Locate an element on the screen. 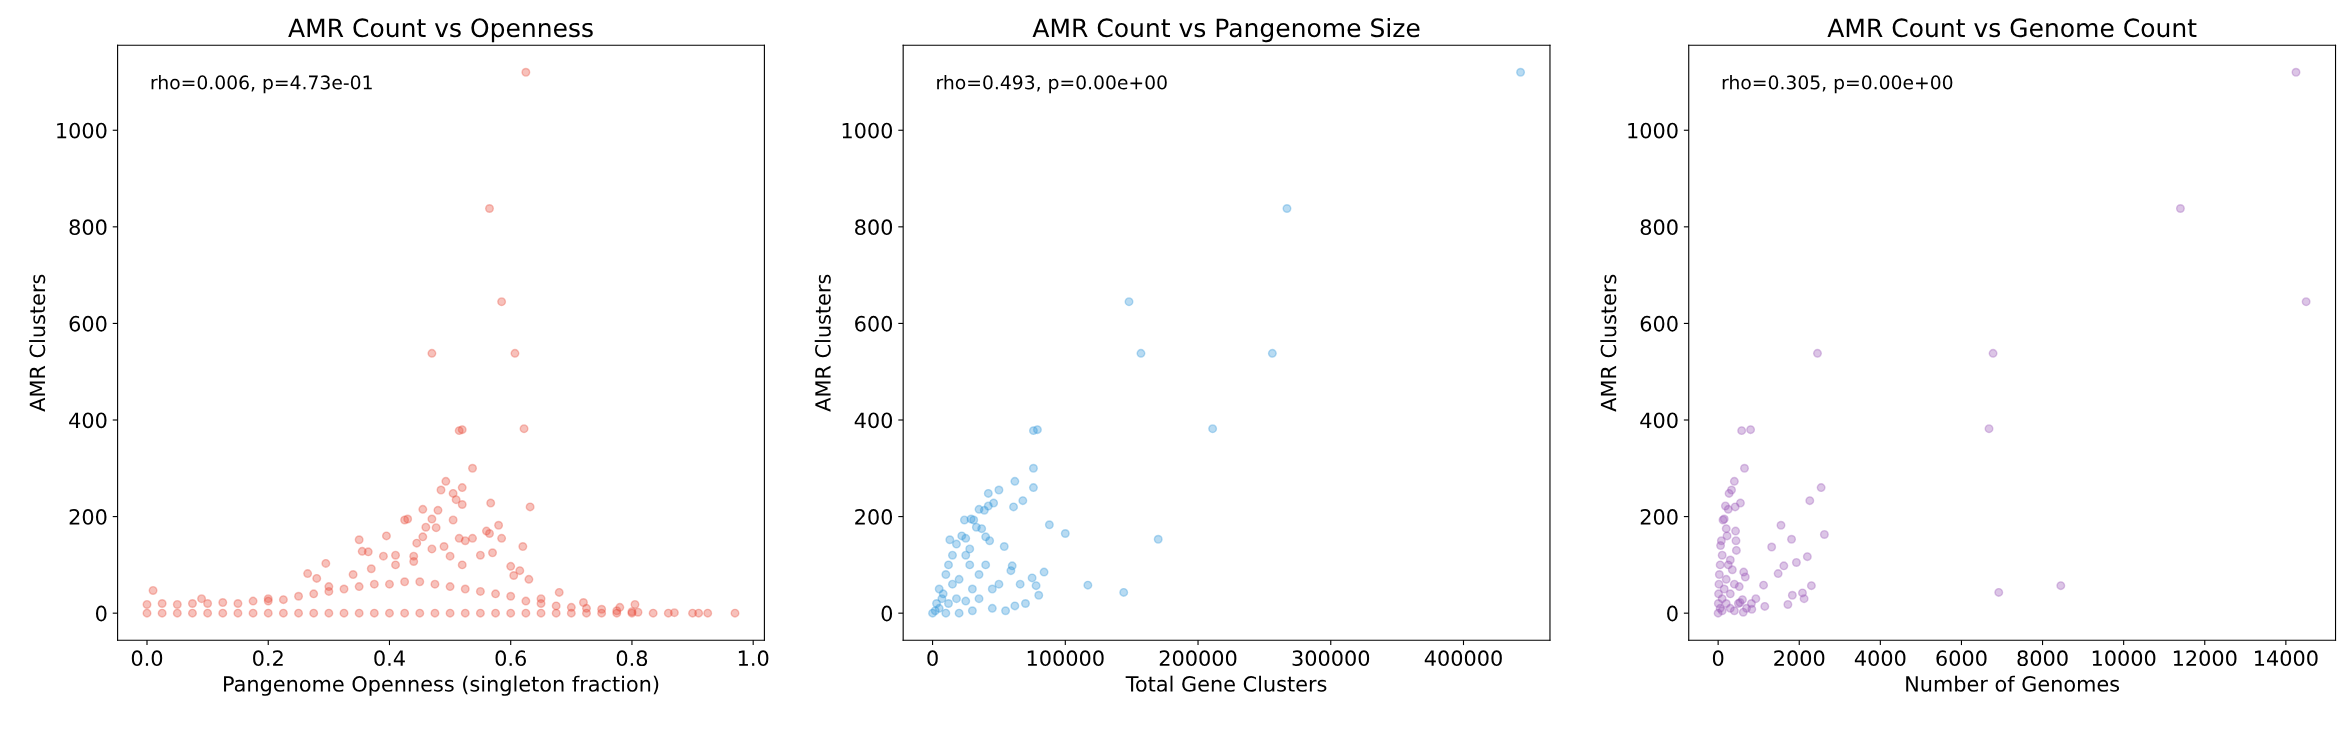 The image size is (2352, 730). x-tick-label: 0.8 is located at coordinates (632, 658).